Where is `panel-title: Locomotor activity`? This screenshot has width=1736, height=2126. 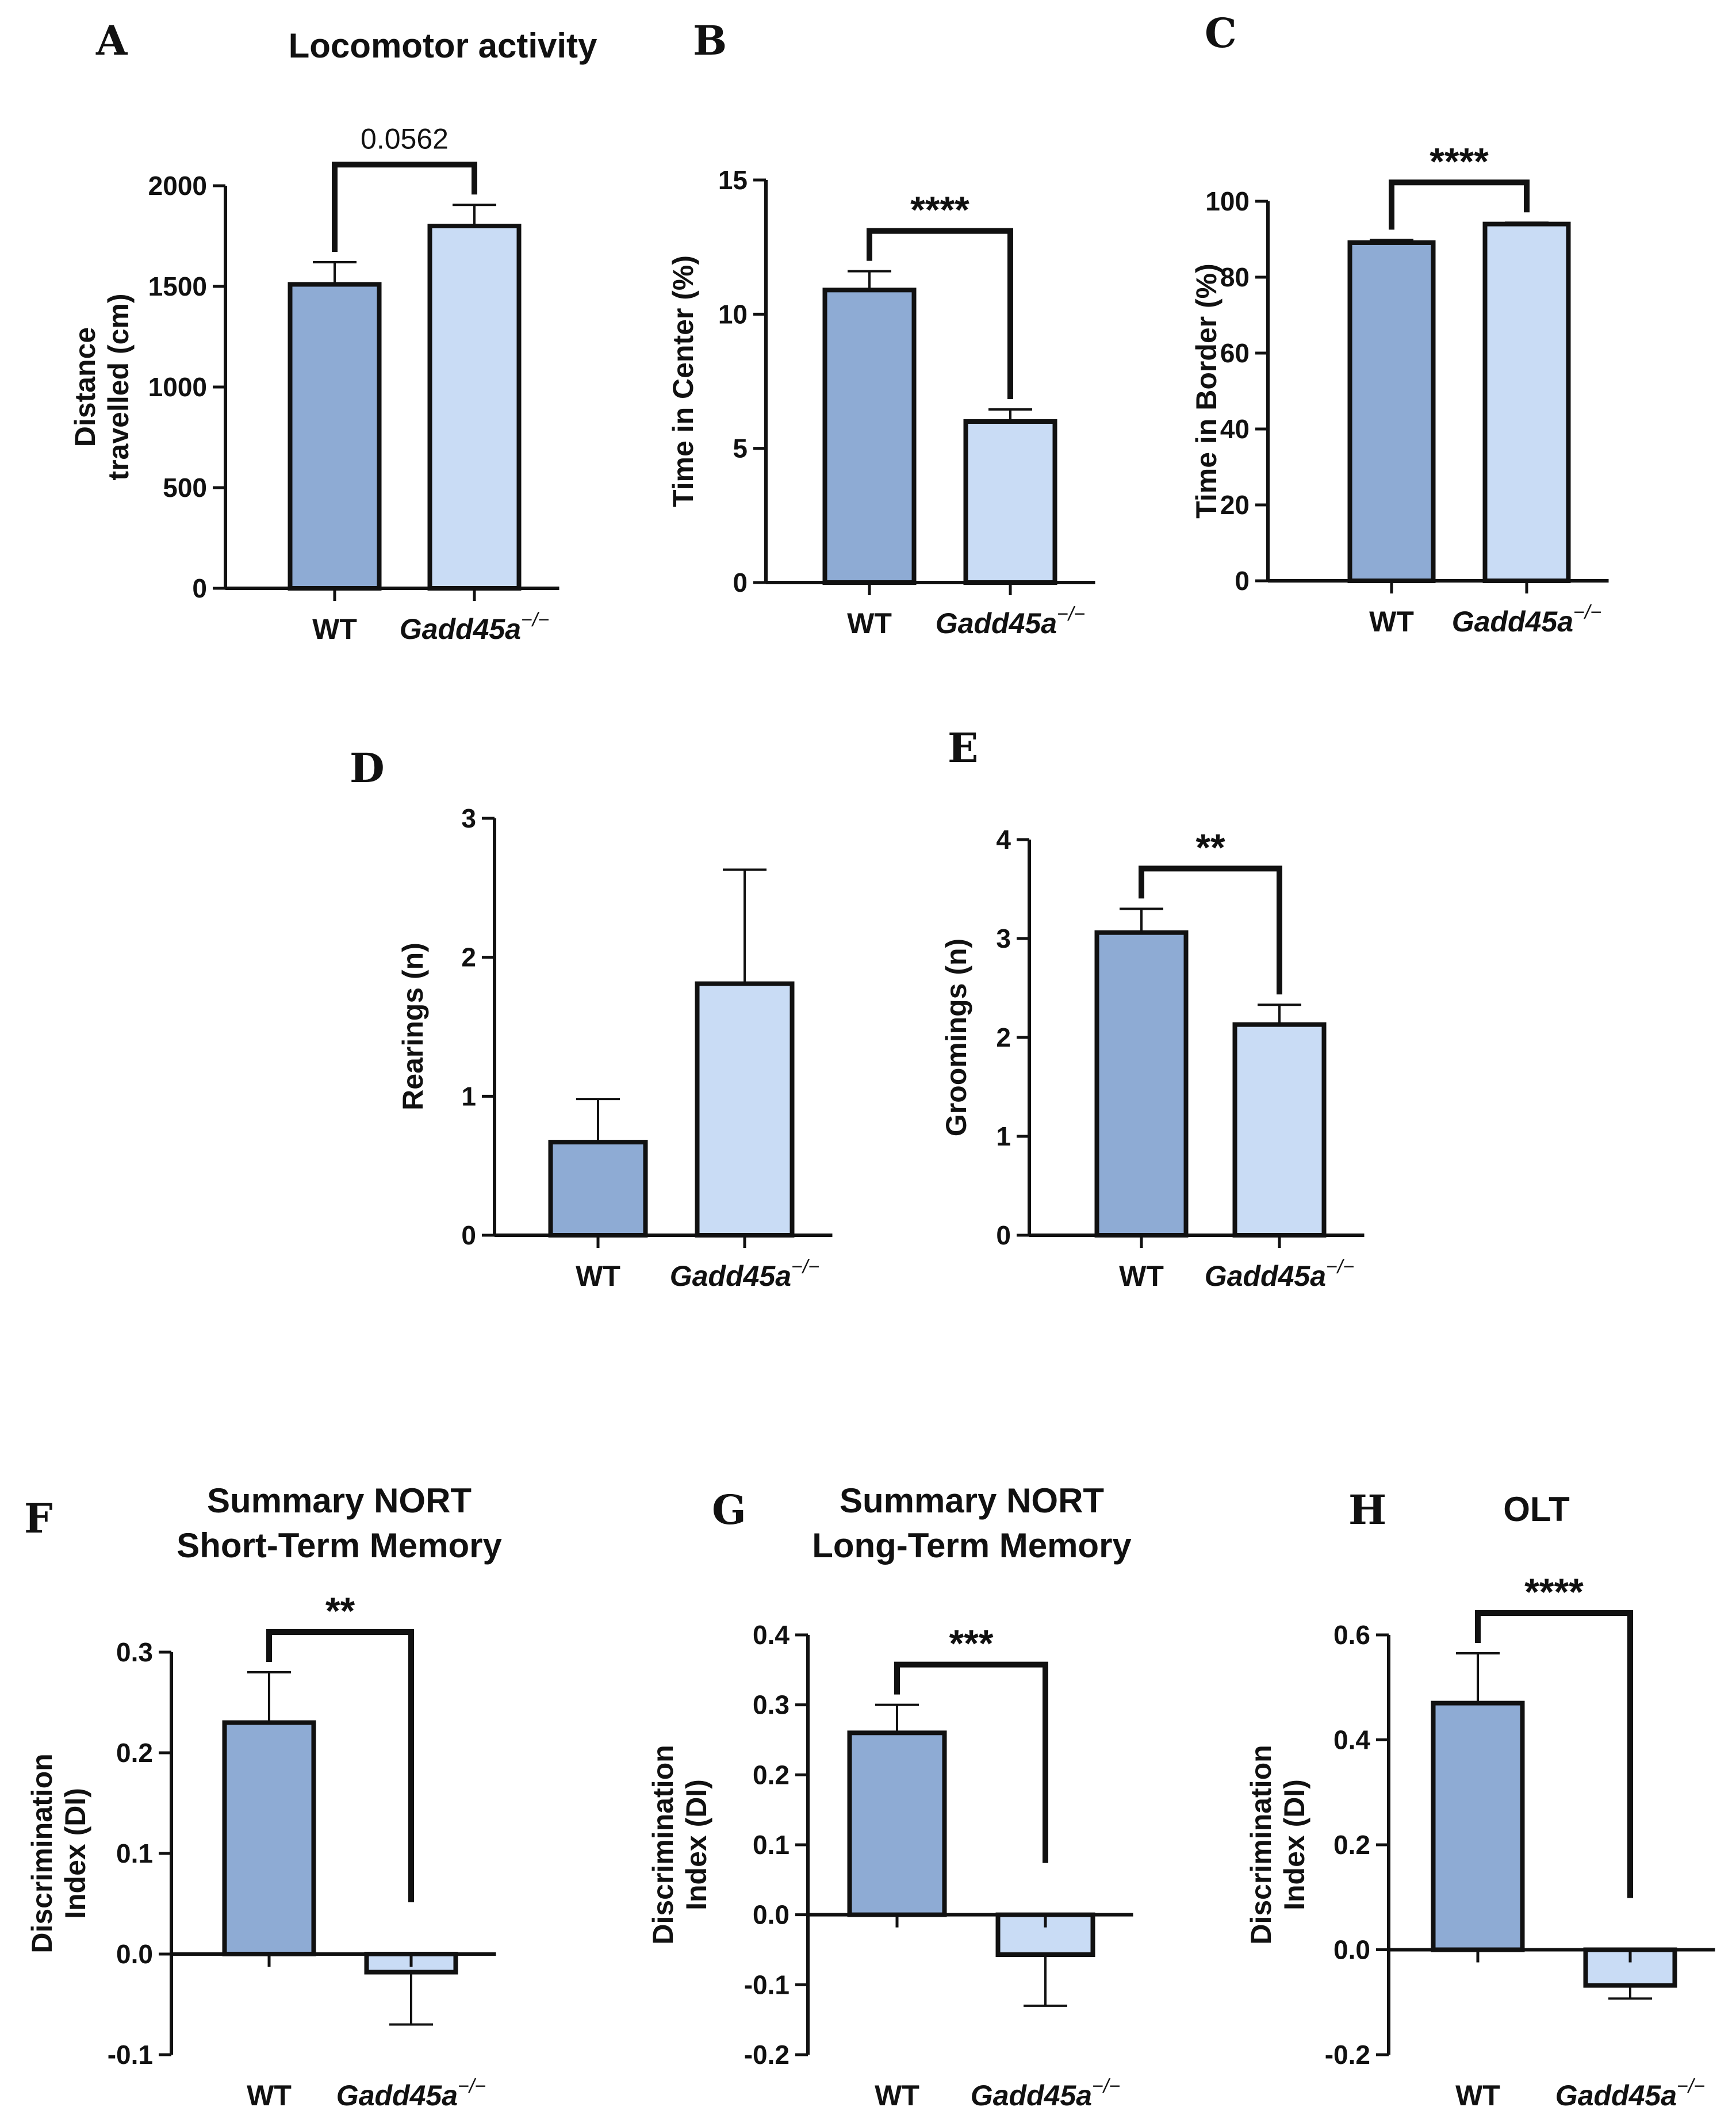
panel-title: Locomotor activity is located at coordinates (443, 45).